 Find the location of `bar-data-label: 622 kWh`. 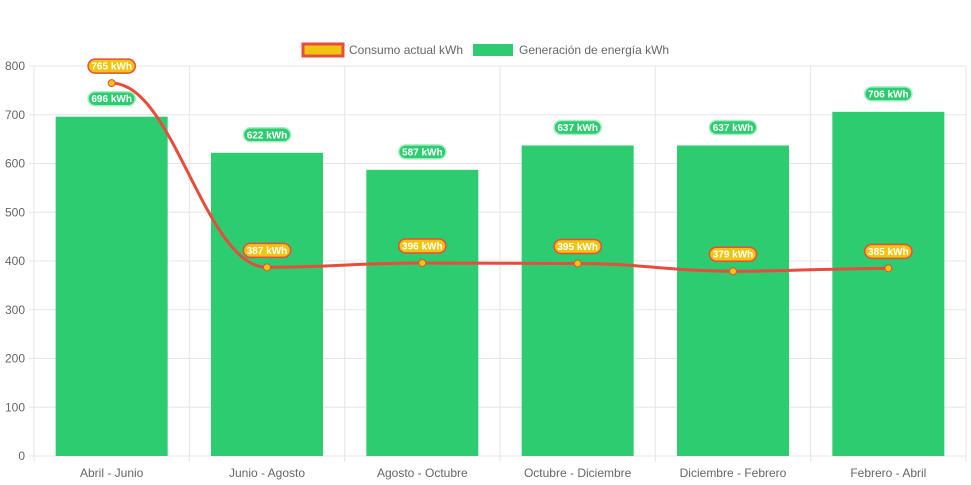

bar-data-label: 622 kWh is located at coordinates (267, 135).